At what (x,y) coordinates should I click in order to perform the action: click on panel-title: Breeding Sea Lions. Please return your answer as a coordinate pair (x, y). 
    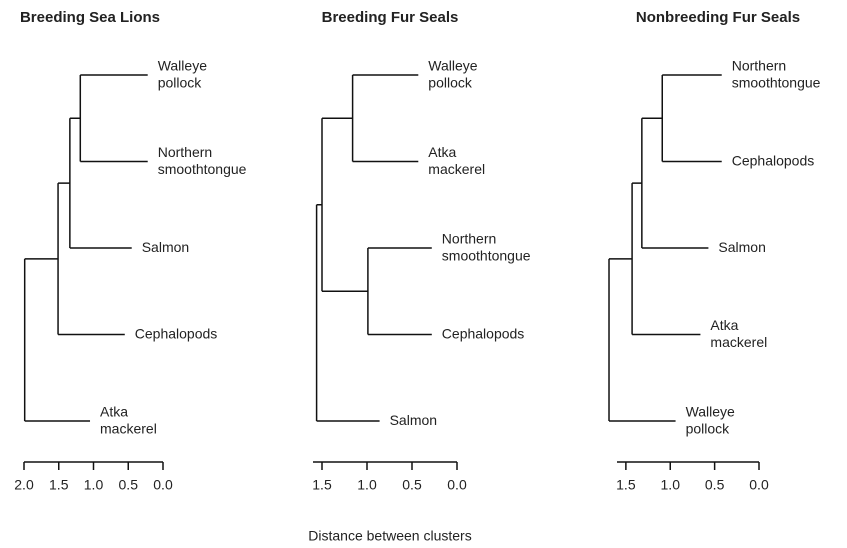
    Looking at the image, I should click on (90, 17).